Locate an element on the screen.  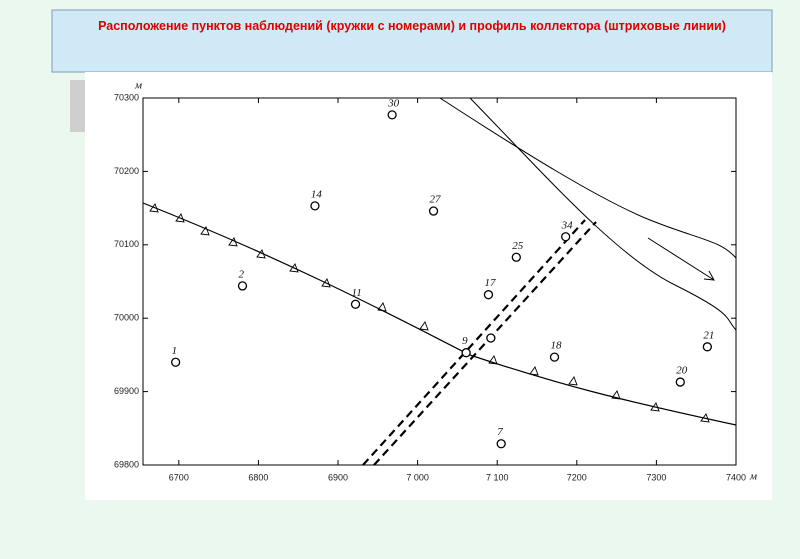
point-label: 17 is located at coordinates (490, 283).